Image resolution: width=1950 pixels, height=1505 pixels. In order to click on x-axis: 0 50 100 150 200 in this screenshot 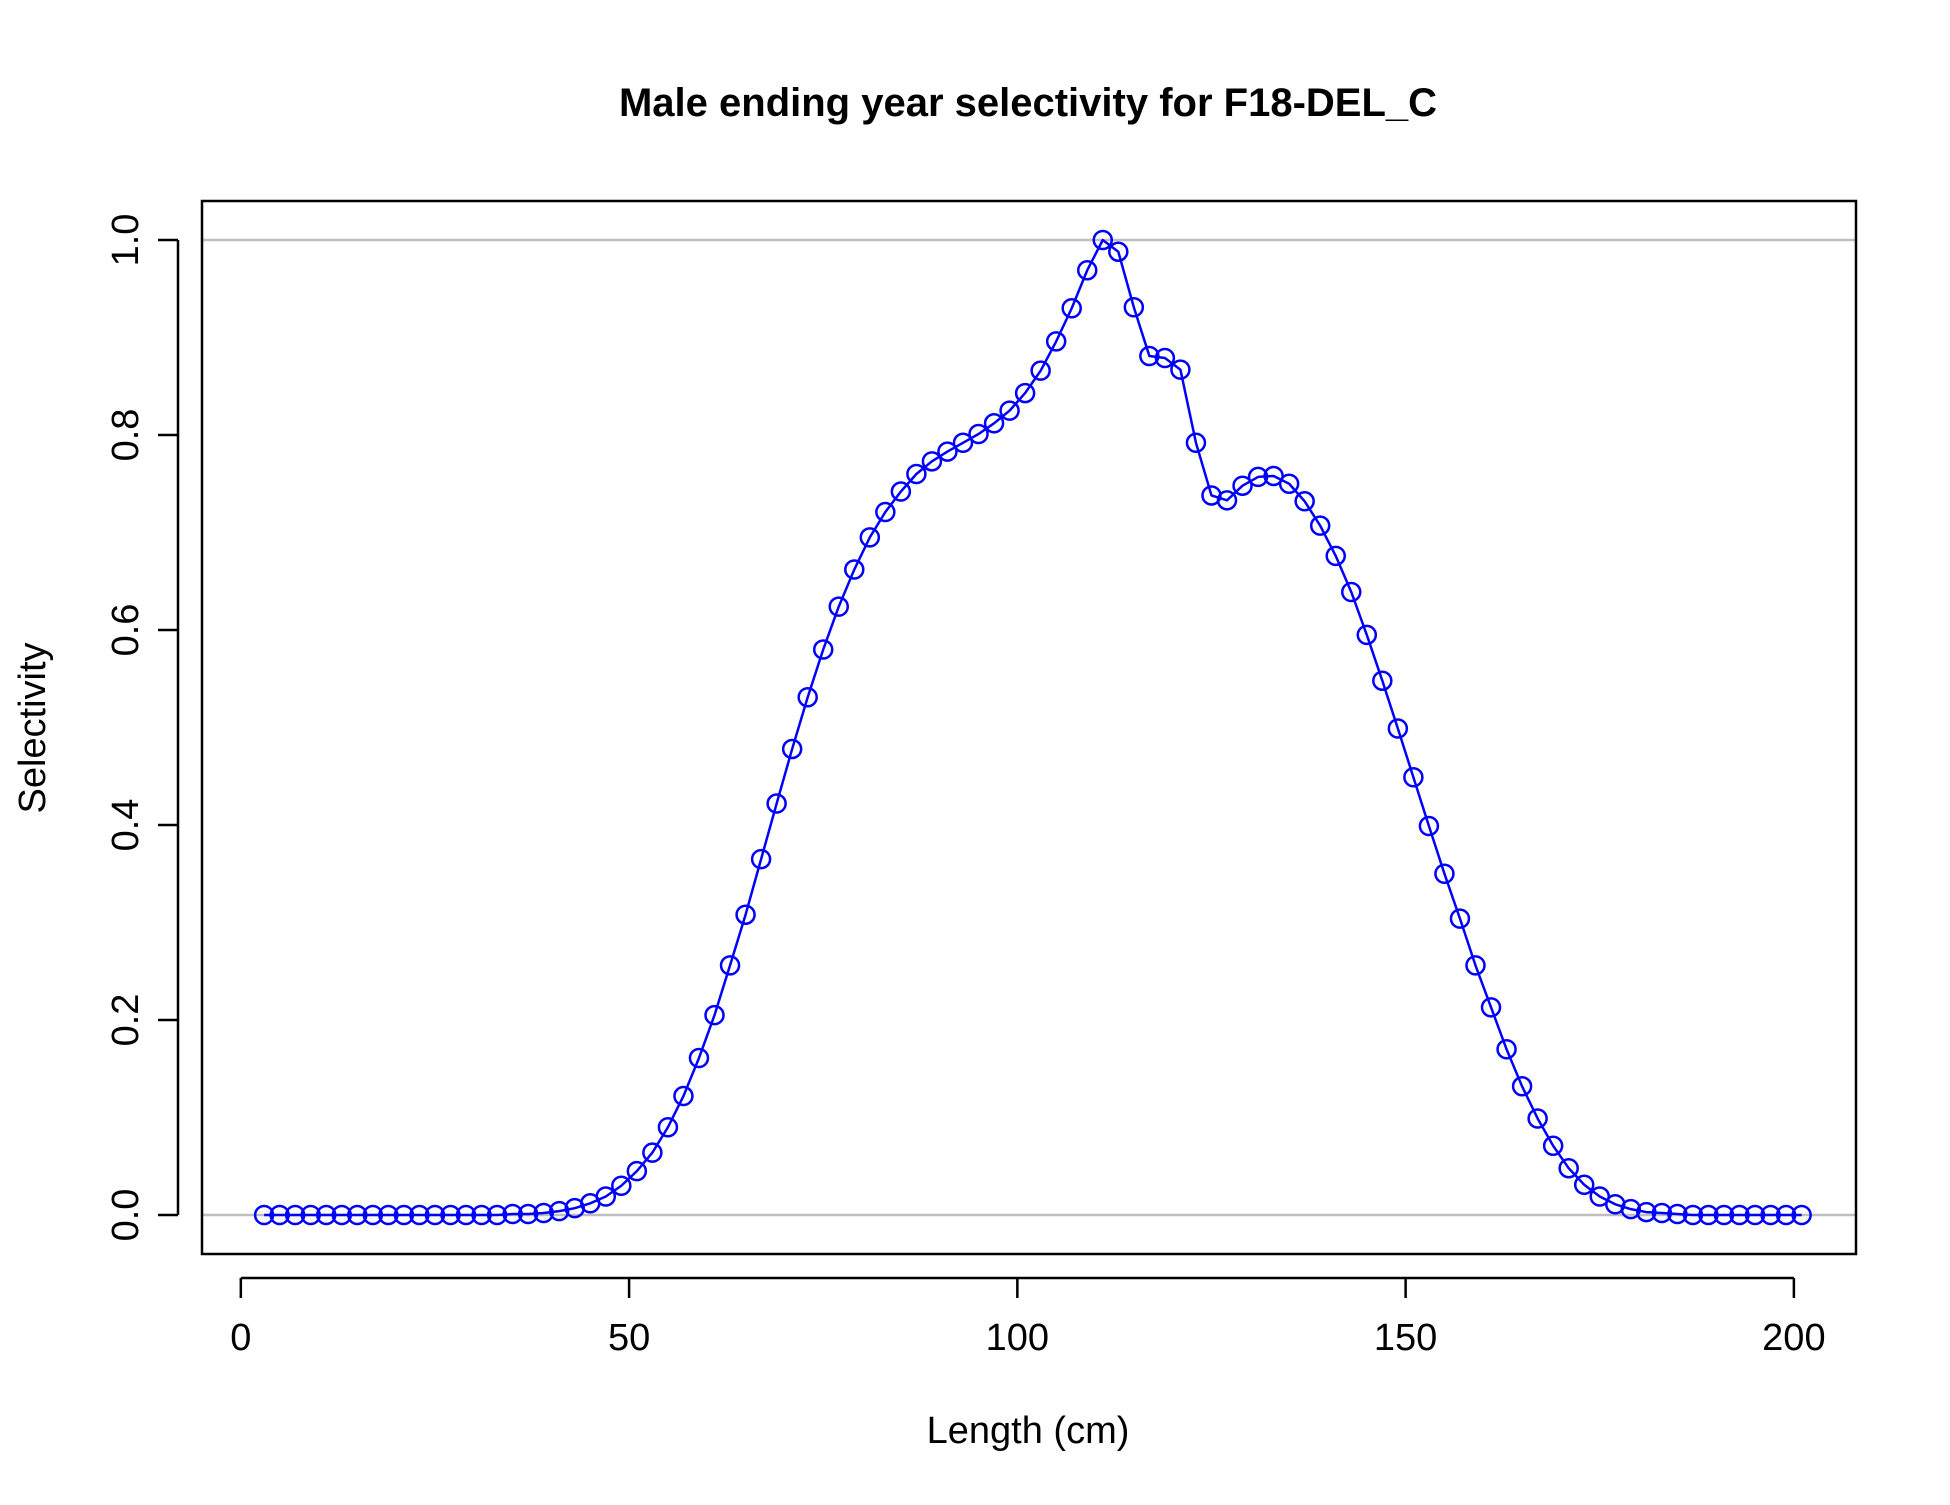, I will do `click(1028, 1317)`.